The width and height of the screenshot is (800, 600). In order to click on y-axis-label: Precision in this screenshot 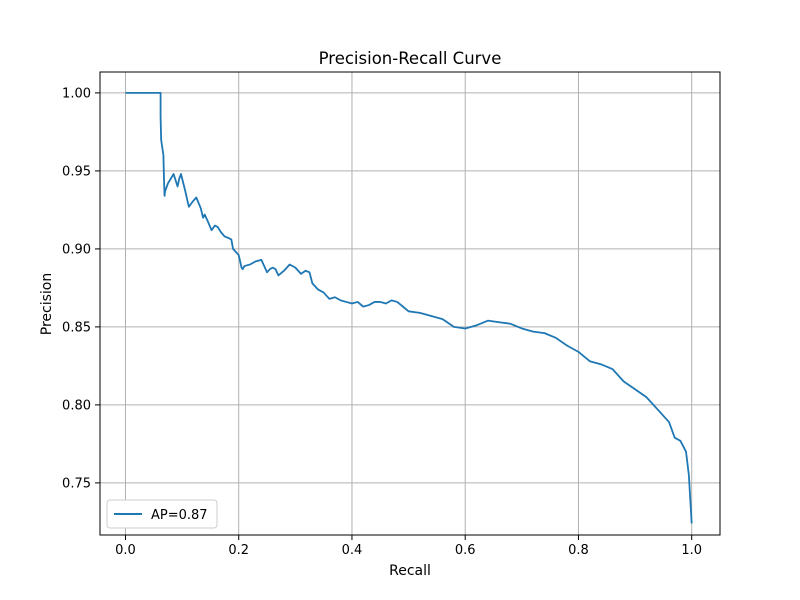, I will do `click(47, 304)`.